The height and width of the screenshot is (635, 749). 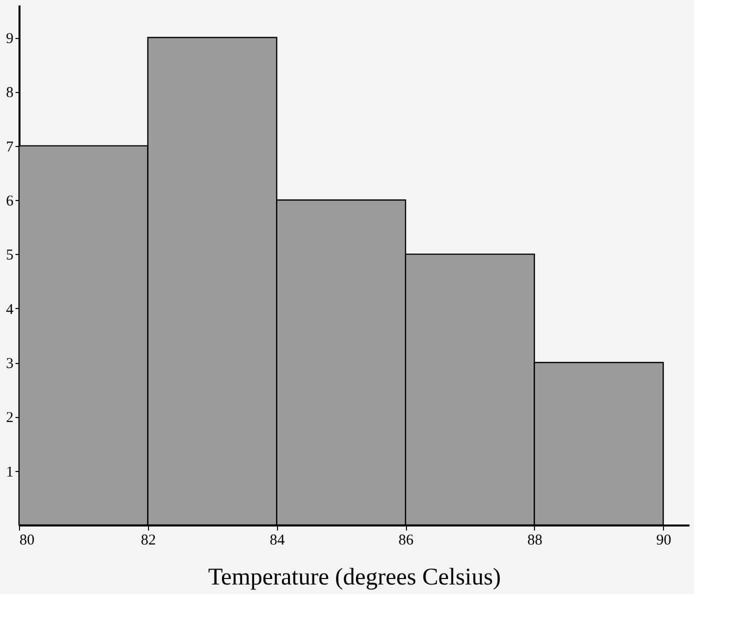 I want to click on y-tick-label: 3, so click(x=10, y=364).